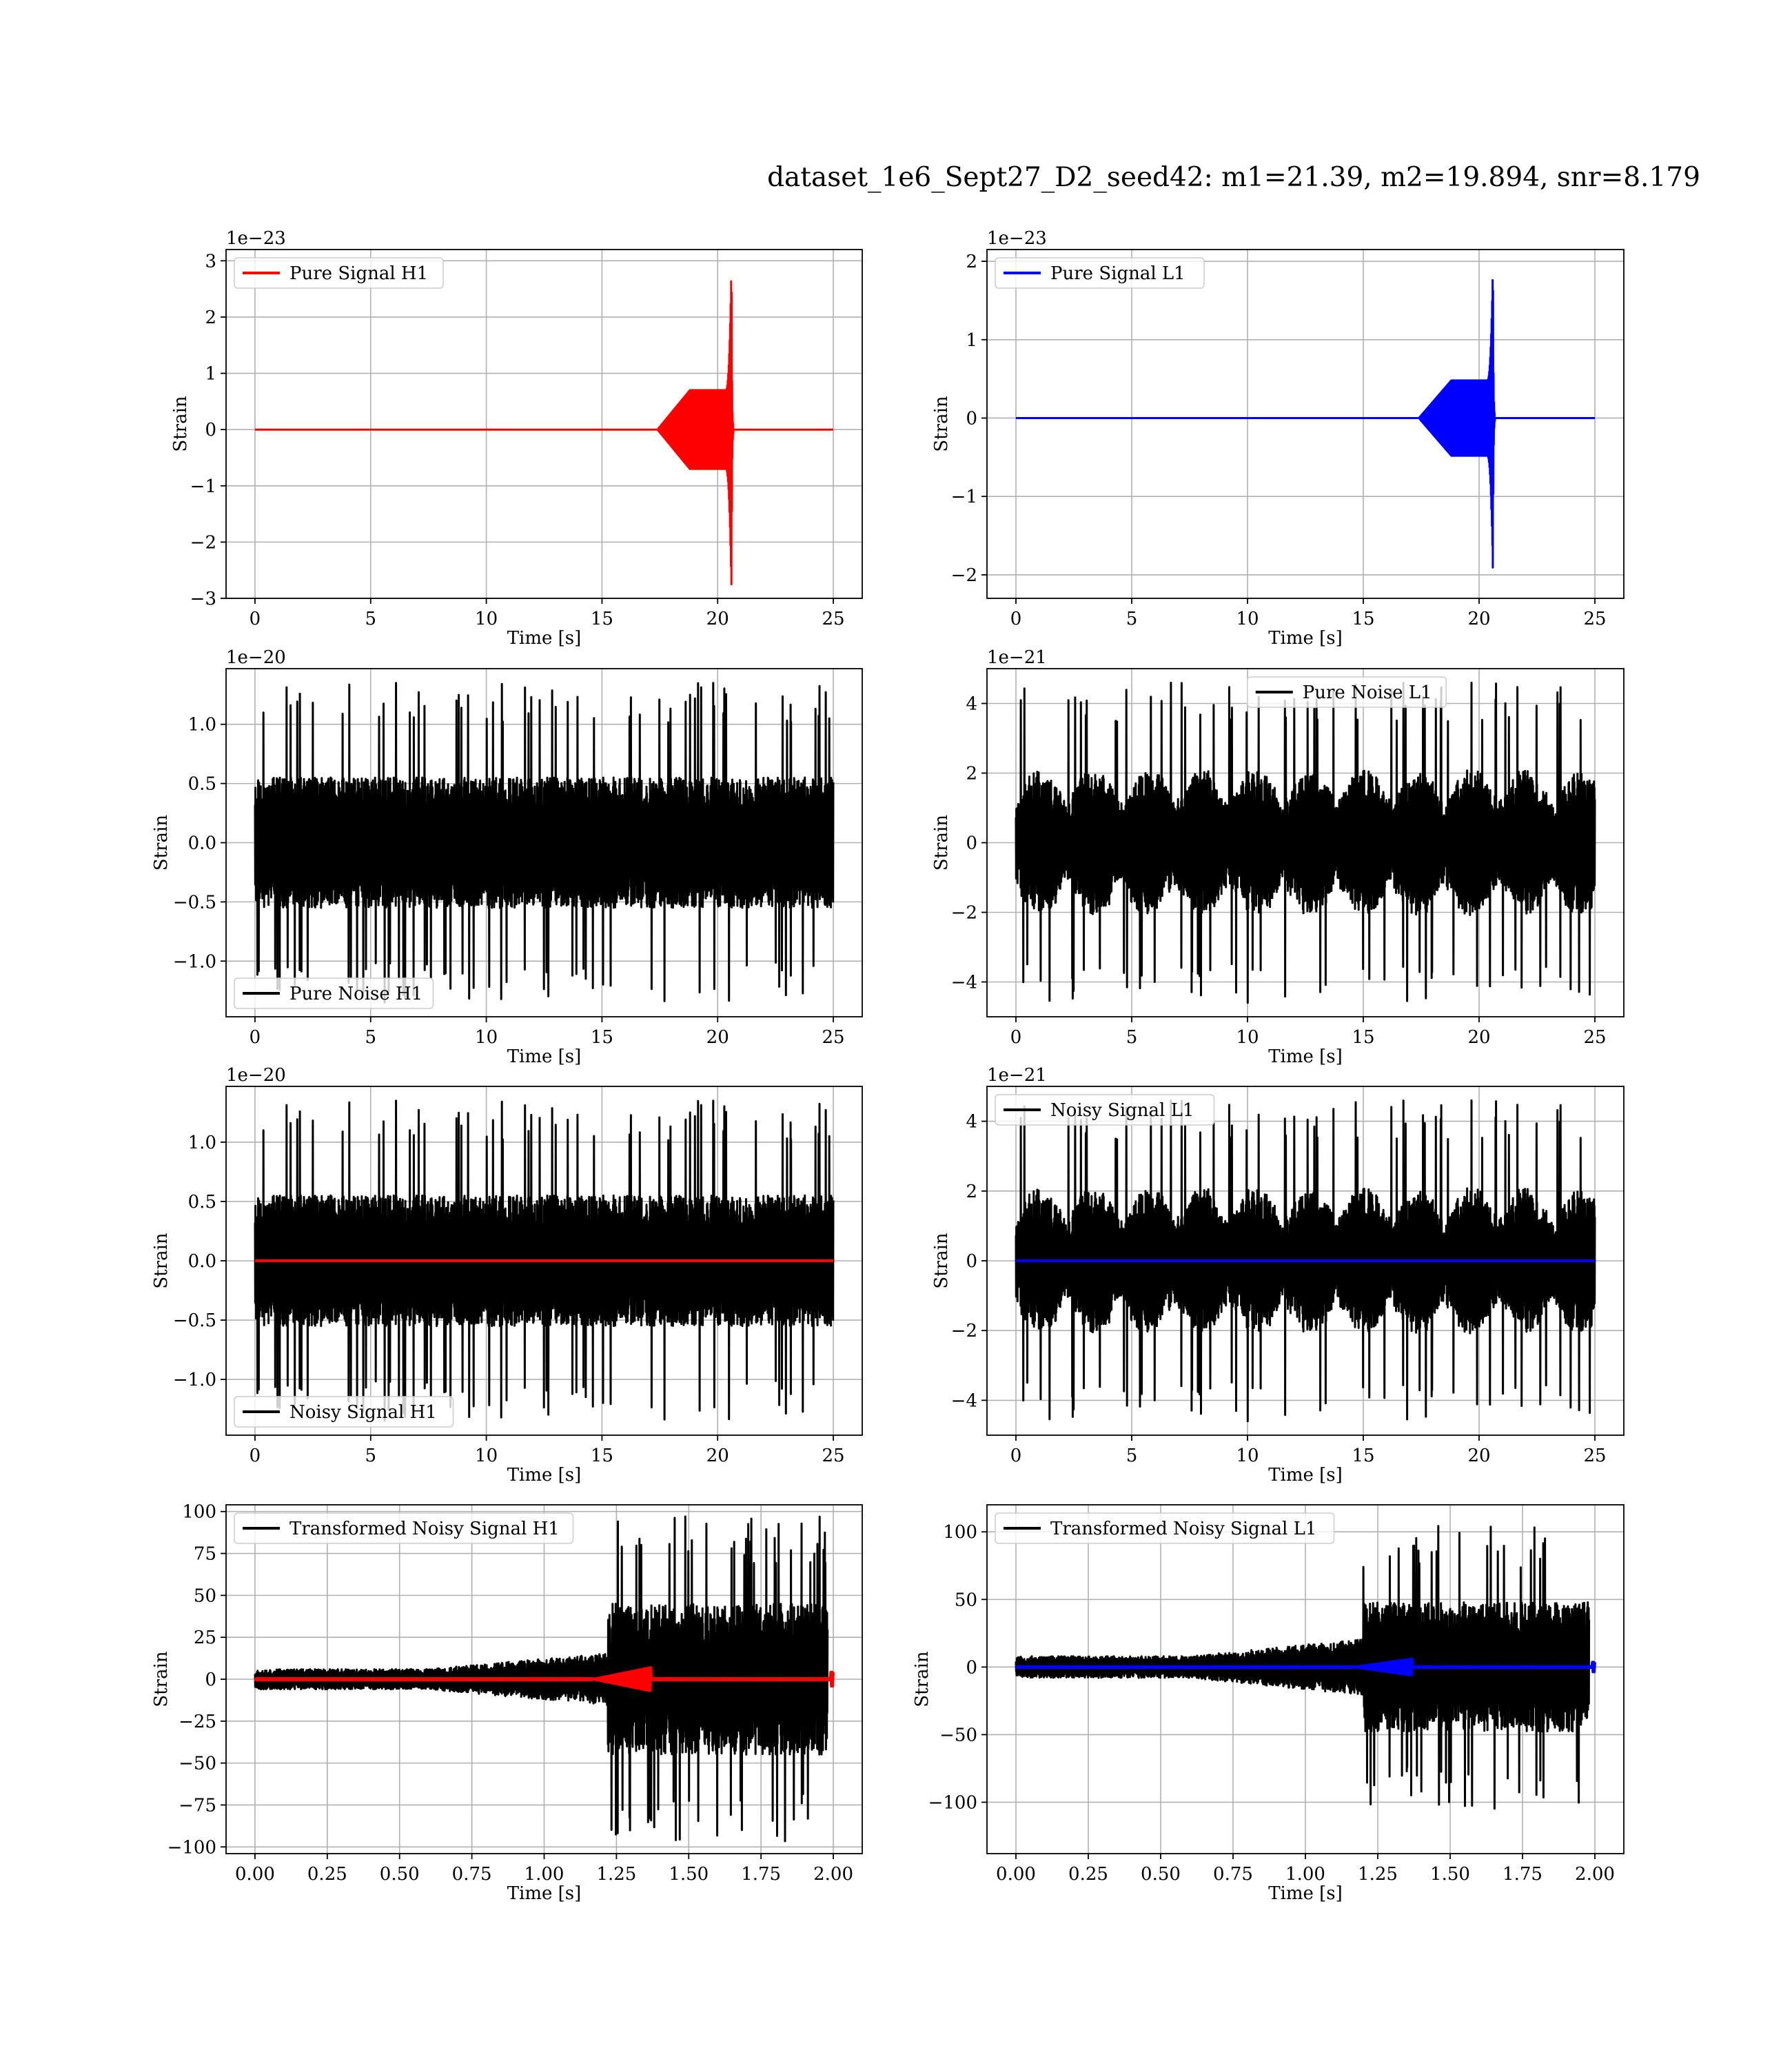 This screenshot has width=1792, height=2068. I want to click on axis-offset-text: 1e−20, so click(256, 657).